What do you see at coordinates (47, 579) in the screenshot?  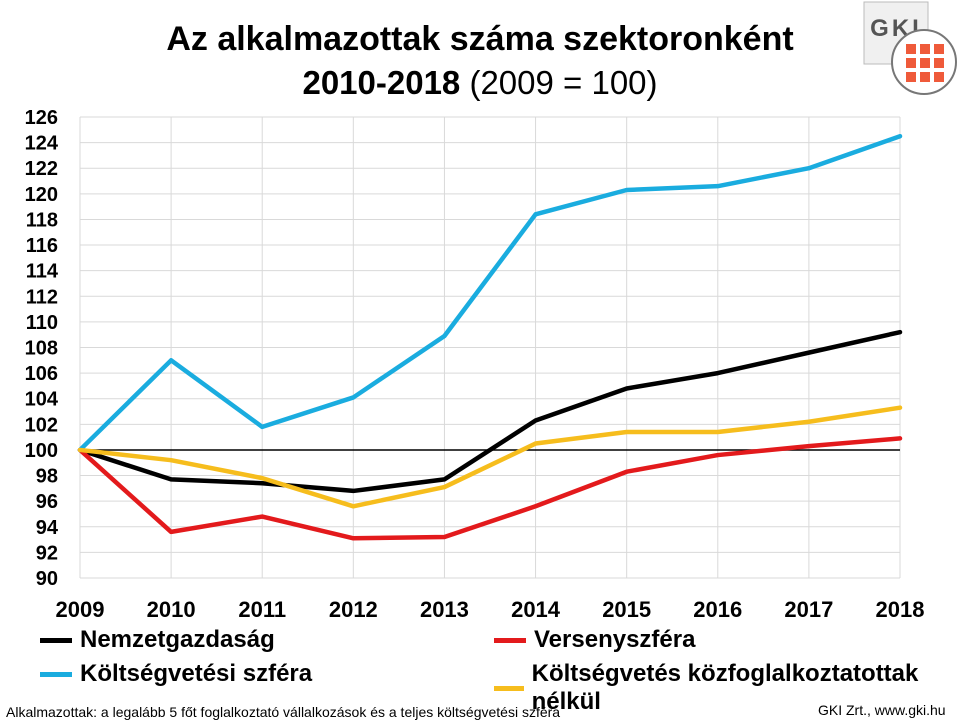 I see `y-tick-label: 90` at bounding box center [47, 579].